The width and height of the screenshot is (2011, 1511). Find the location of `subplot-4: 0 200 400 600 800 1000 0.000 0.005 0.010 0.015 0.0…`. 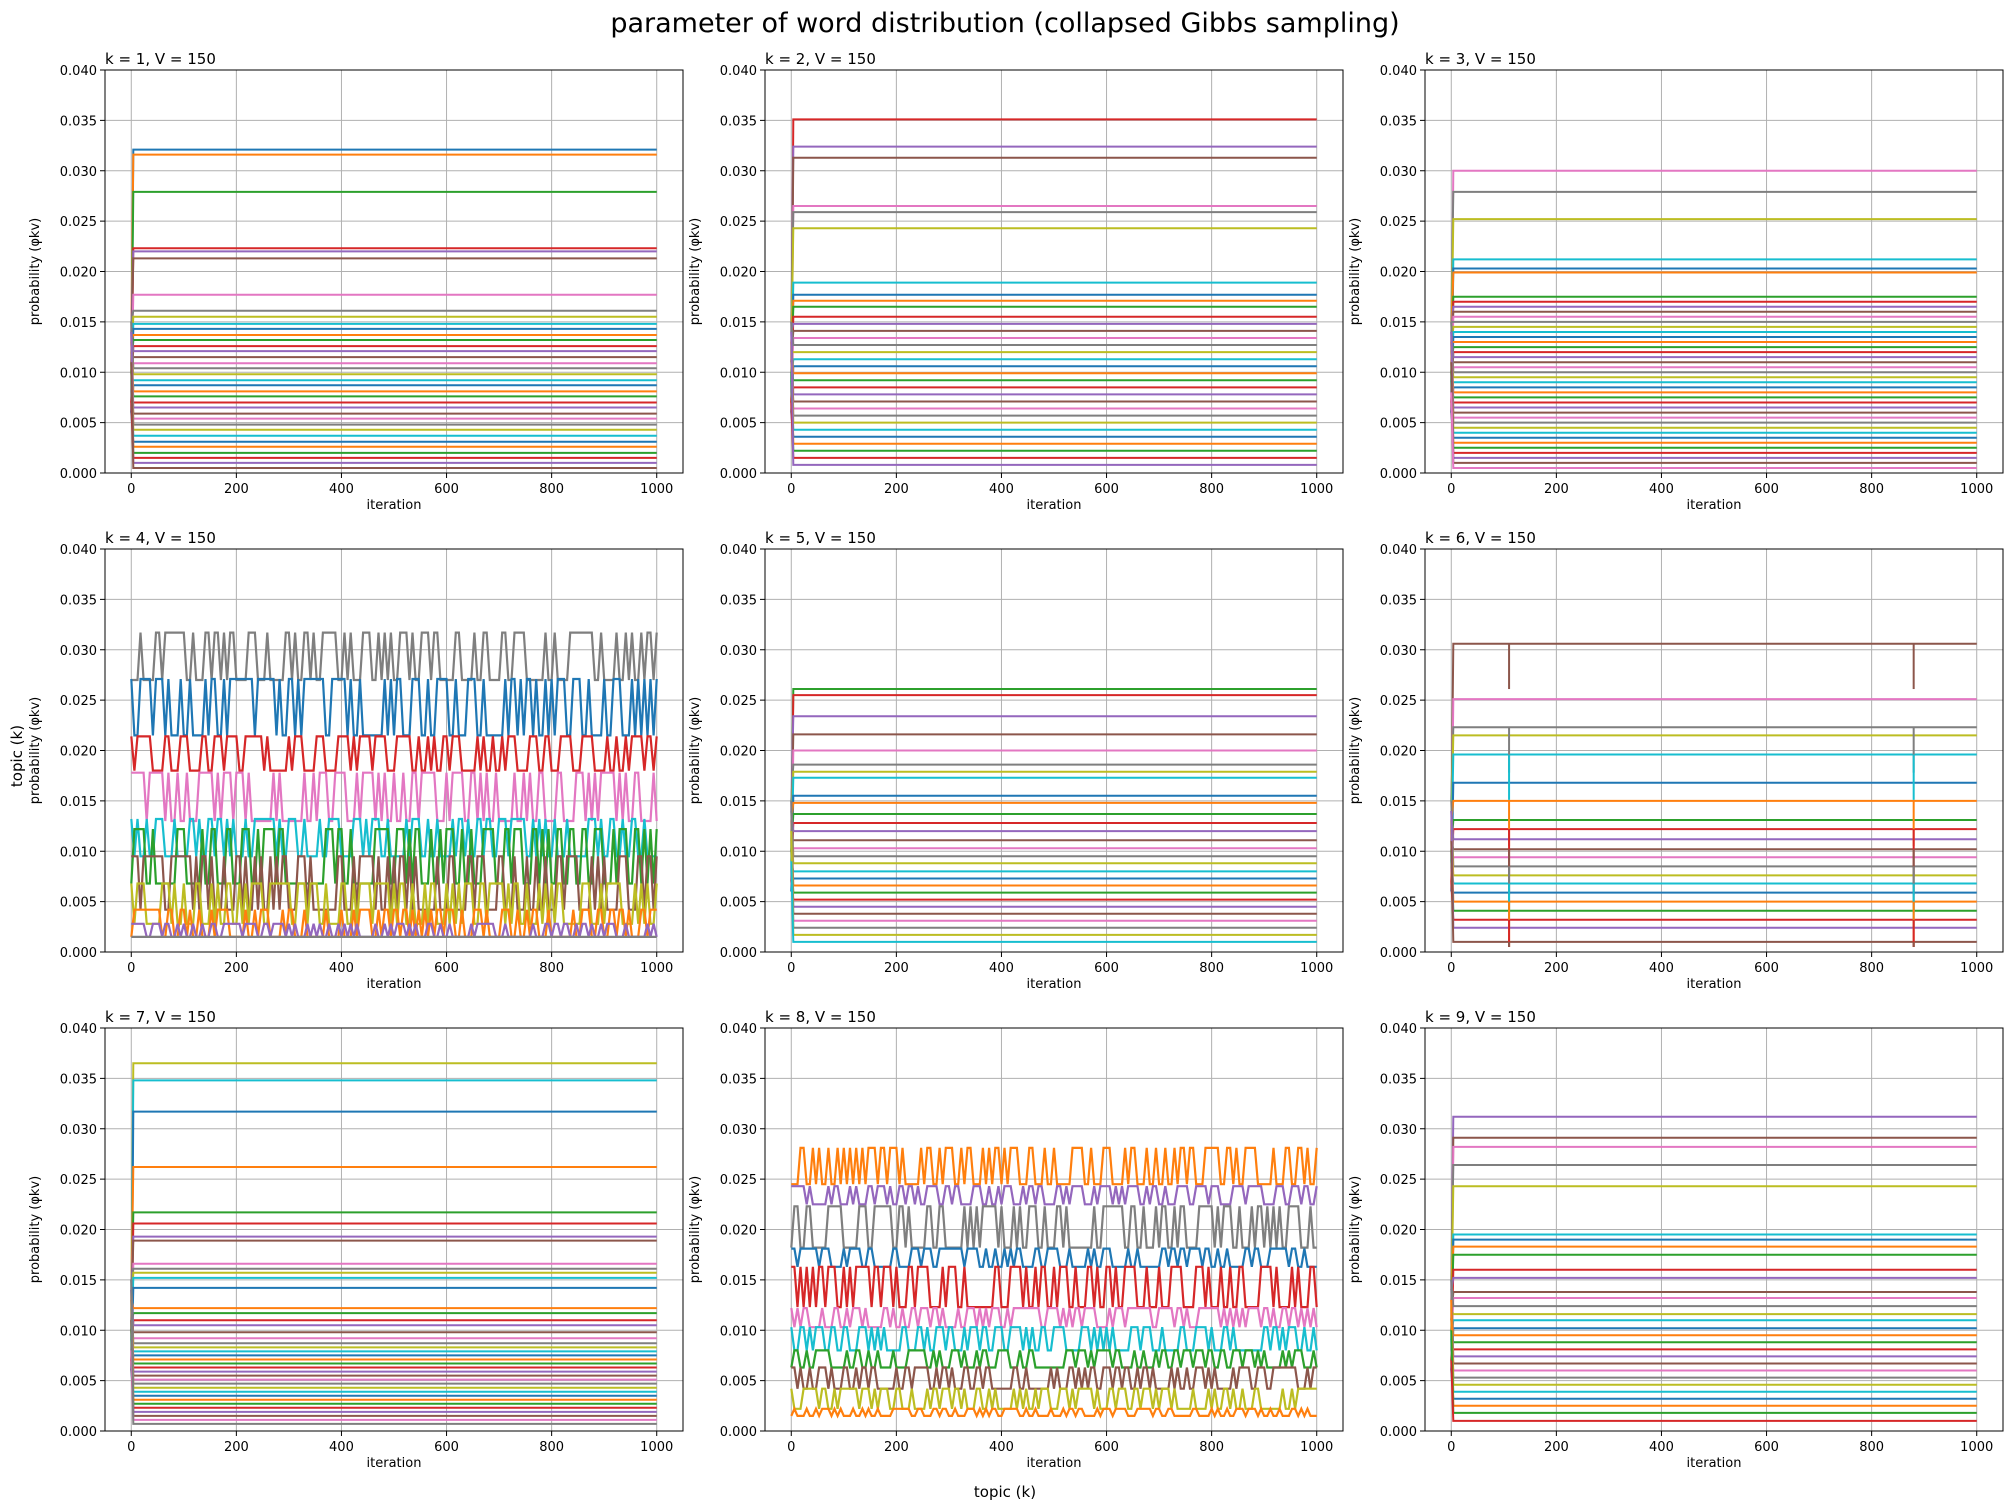

subplot-4: 0 200 400 600 800 1000 0.000 0.005 0.010 0.015 0.0… is located at coordinates (356, 760).